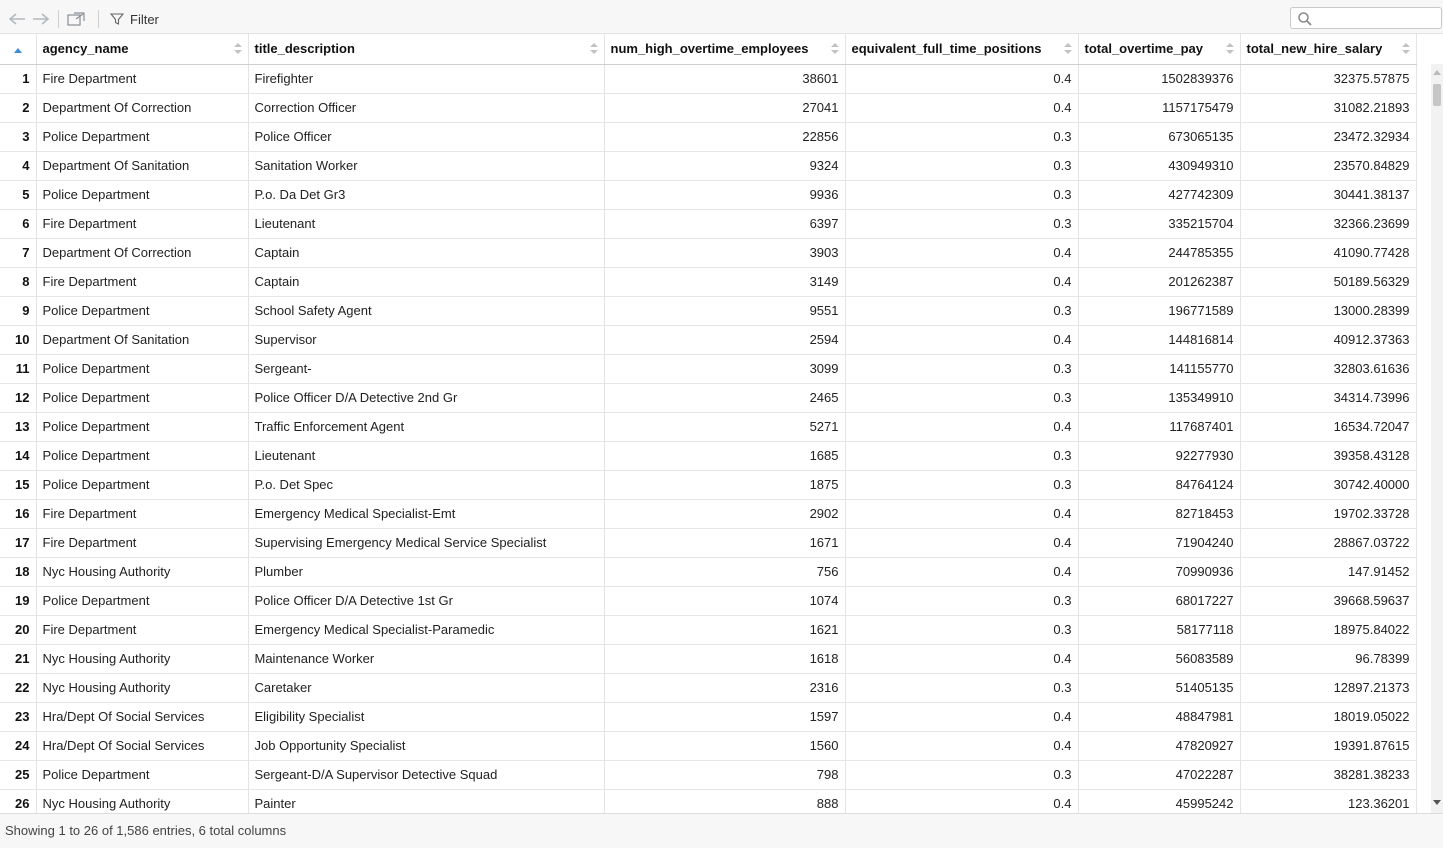  I want to click on scrollbar-thumb, so click(1437, 95).